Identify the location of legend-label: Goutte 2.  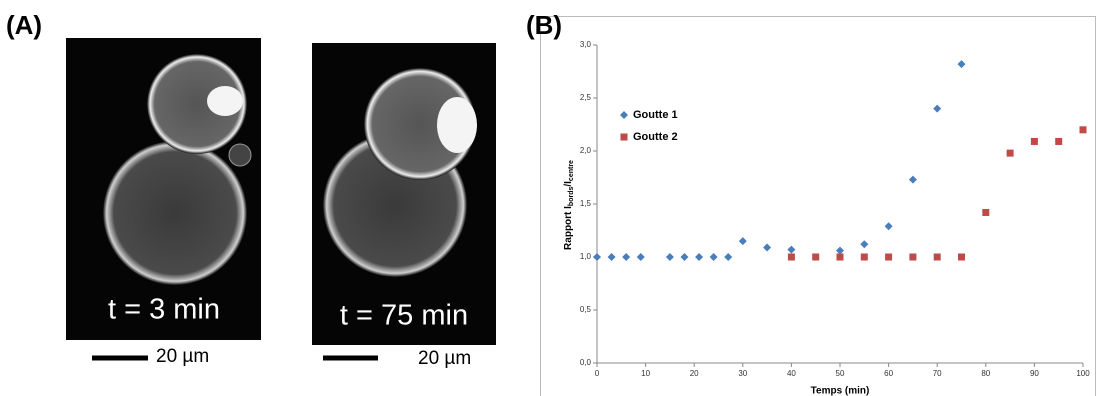
(655, 137).